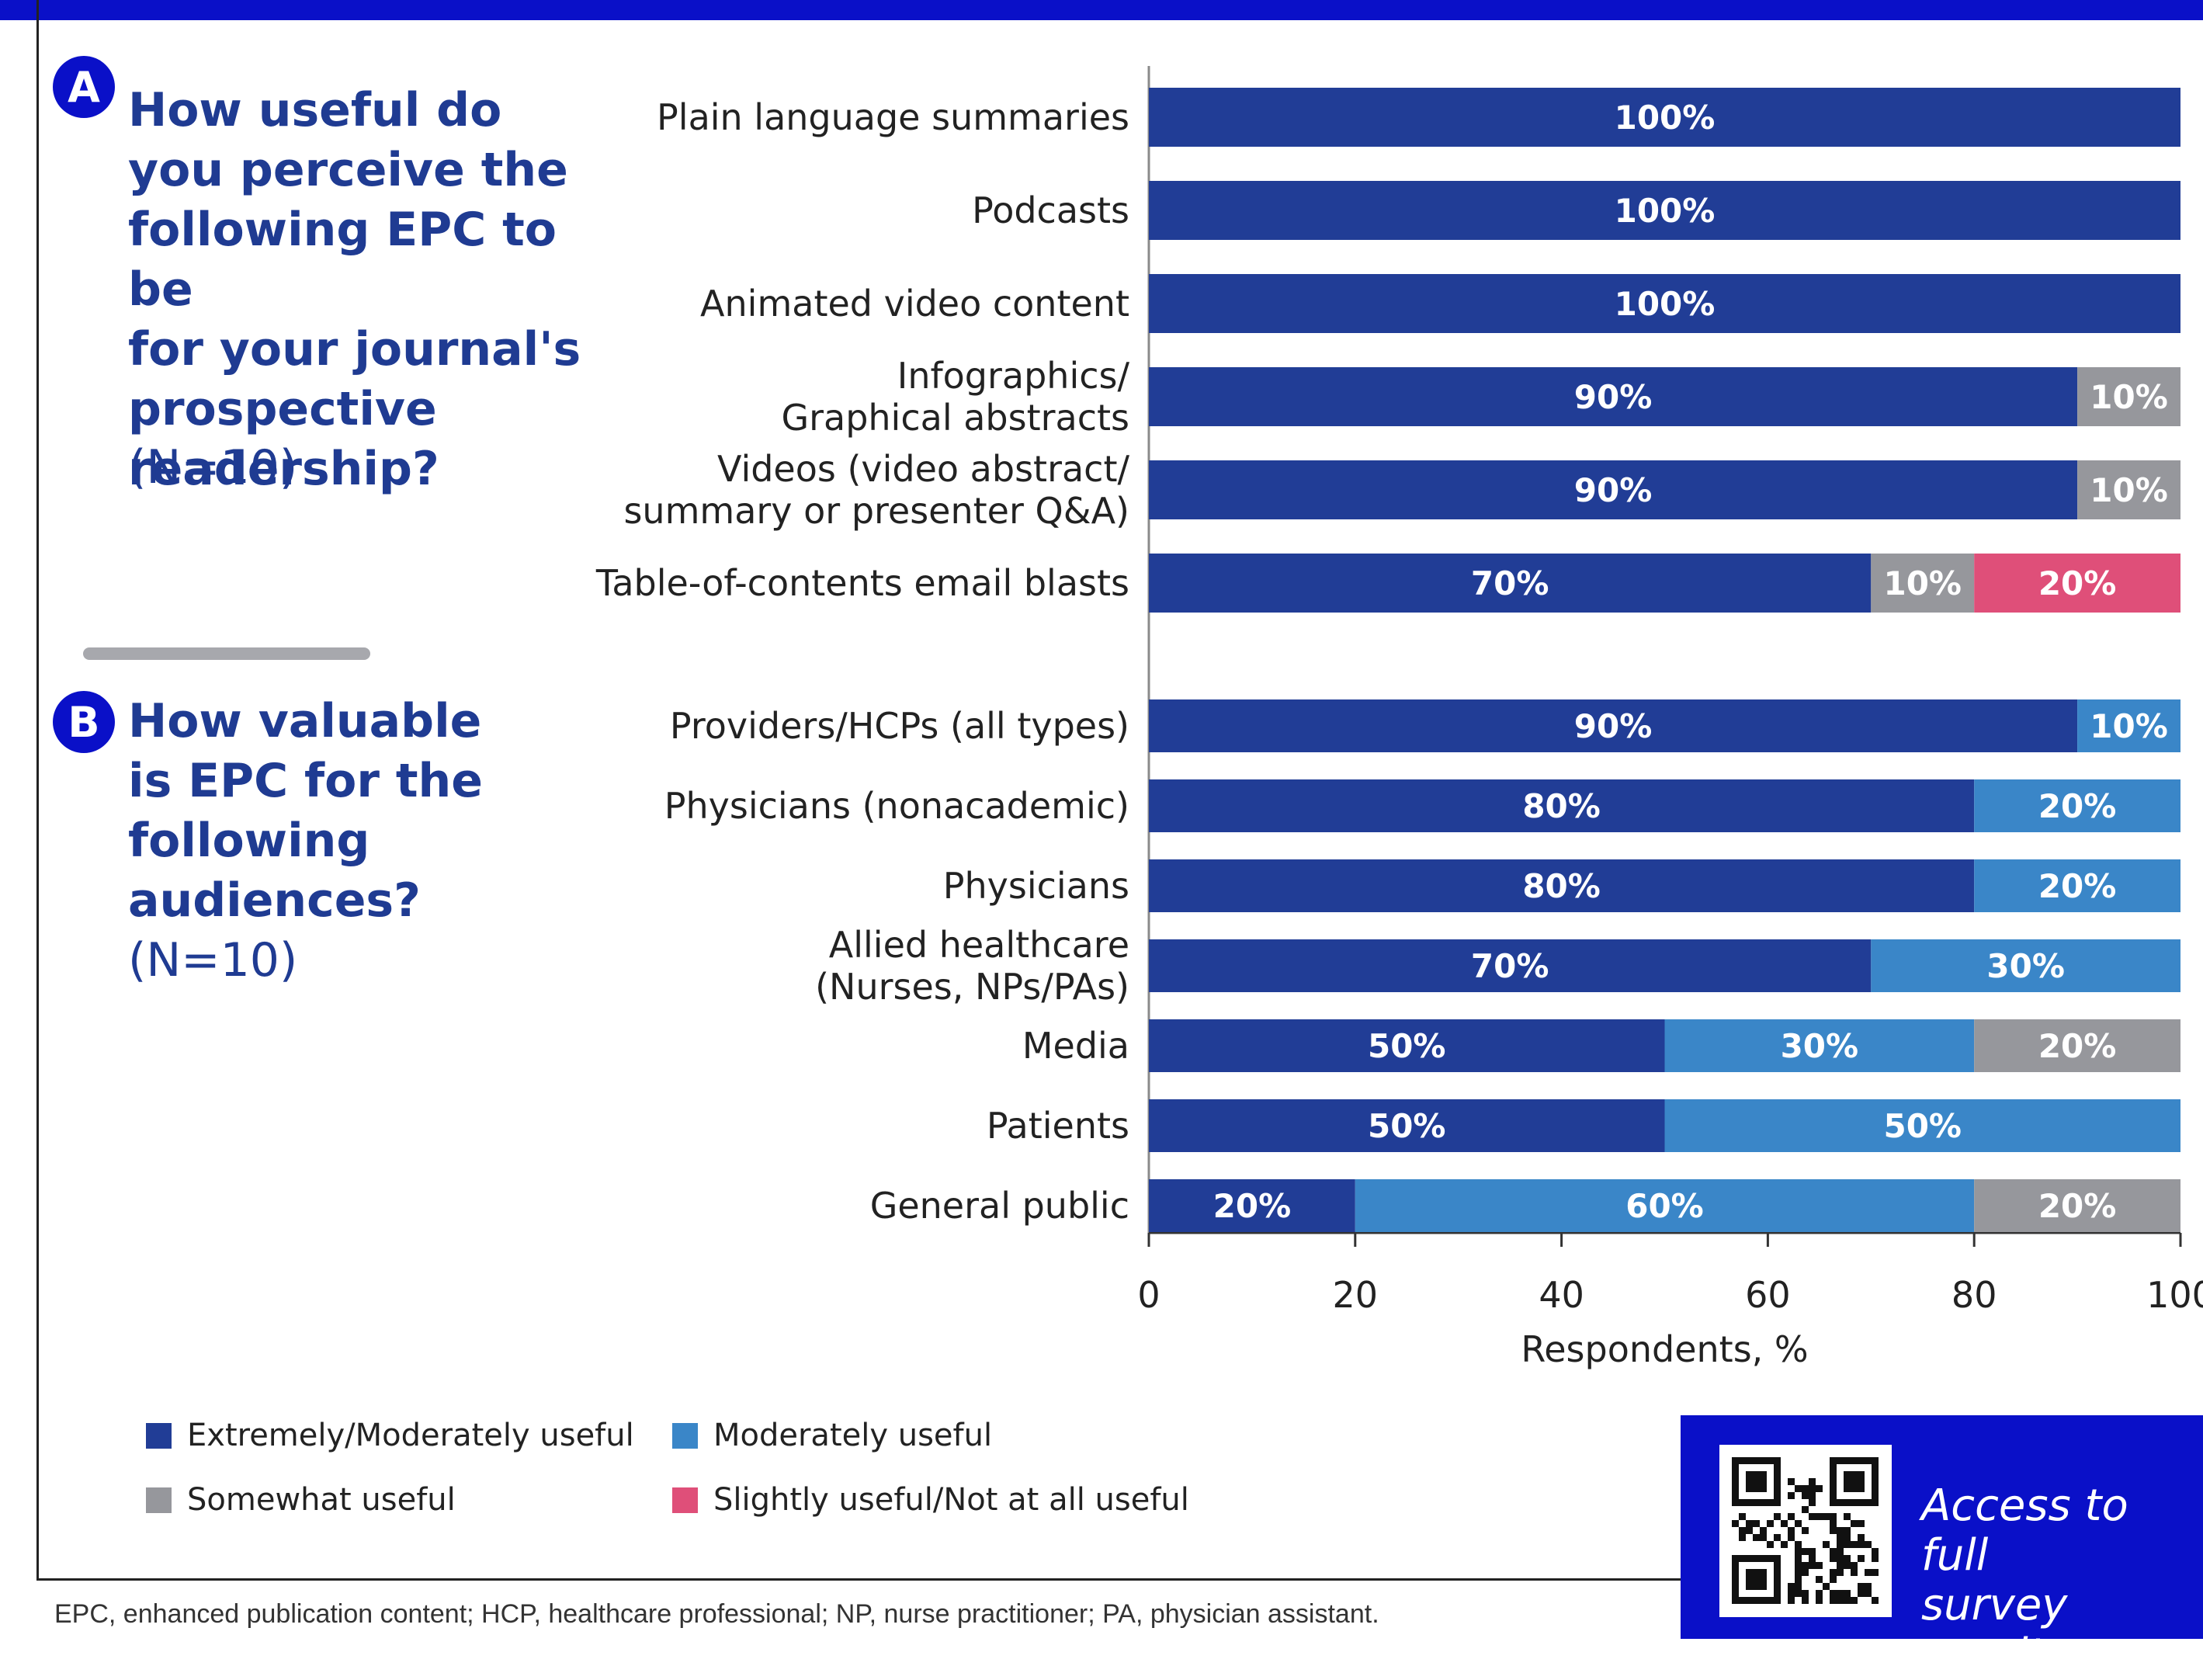 The height and width of the screenshot is (1680, 2203). I want to click on category-label: Animated video content, so click(914, 304).